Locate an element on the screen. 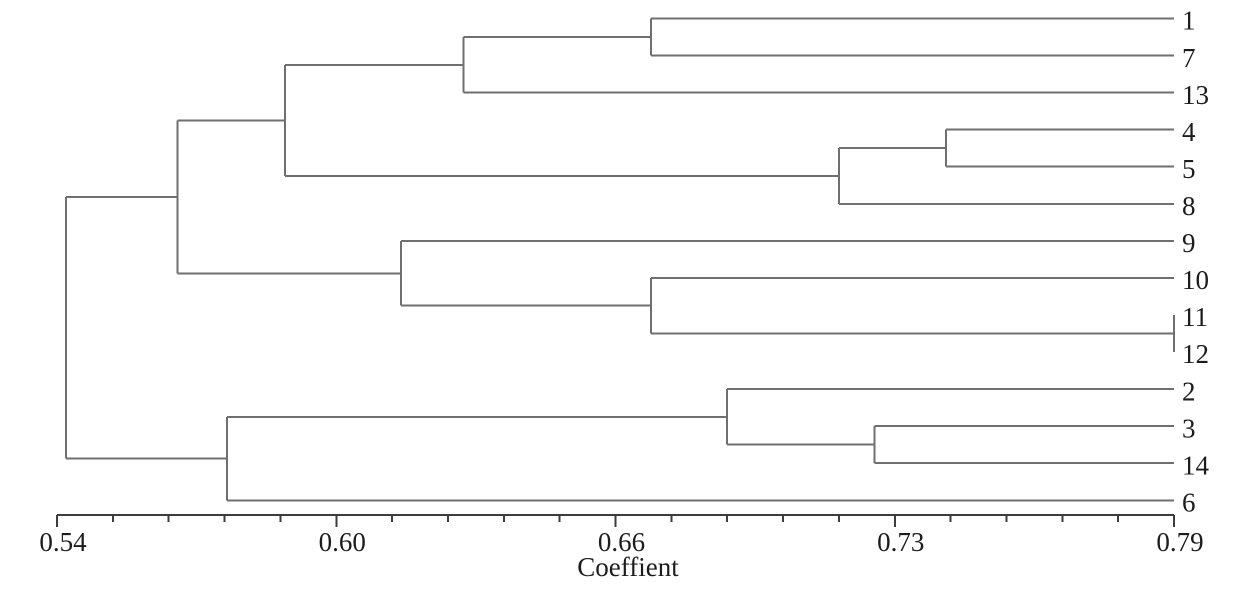 Image resolution: width=1239 pixels, height=598 pixels. leaf-label-3: 3 is located at coordinates (1189, 428).